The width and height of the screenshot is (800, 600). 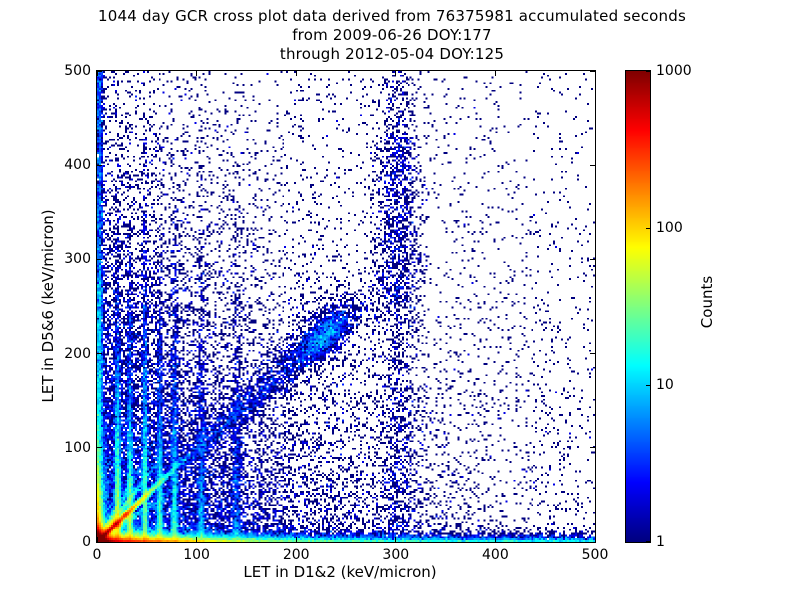 I want to click on x-tick-label: 500, so click(x=595, y=555).